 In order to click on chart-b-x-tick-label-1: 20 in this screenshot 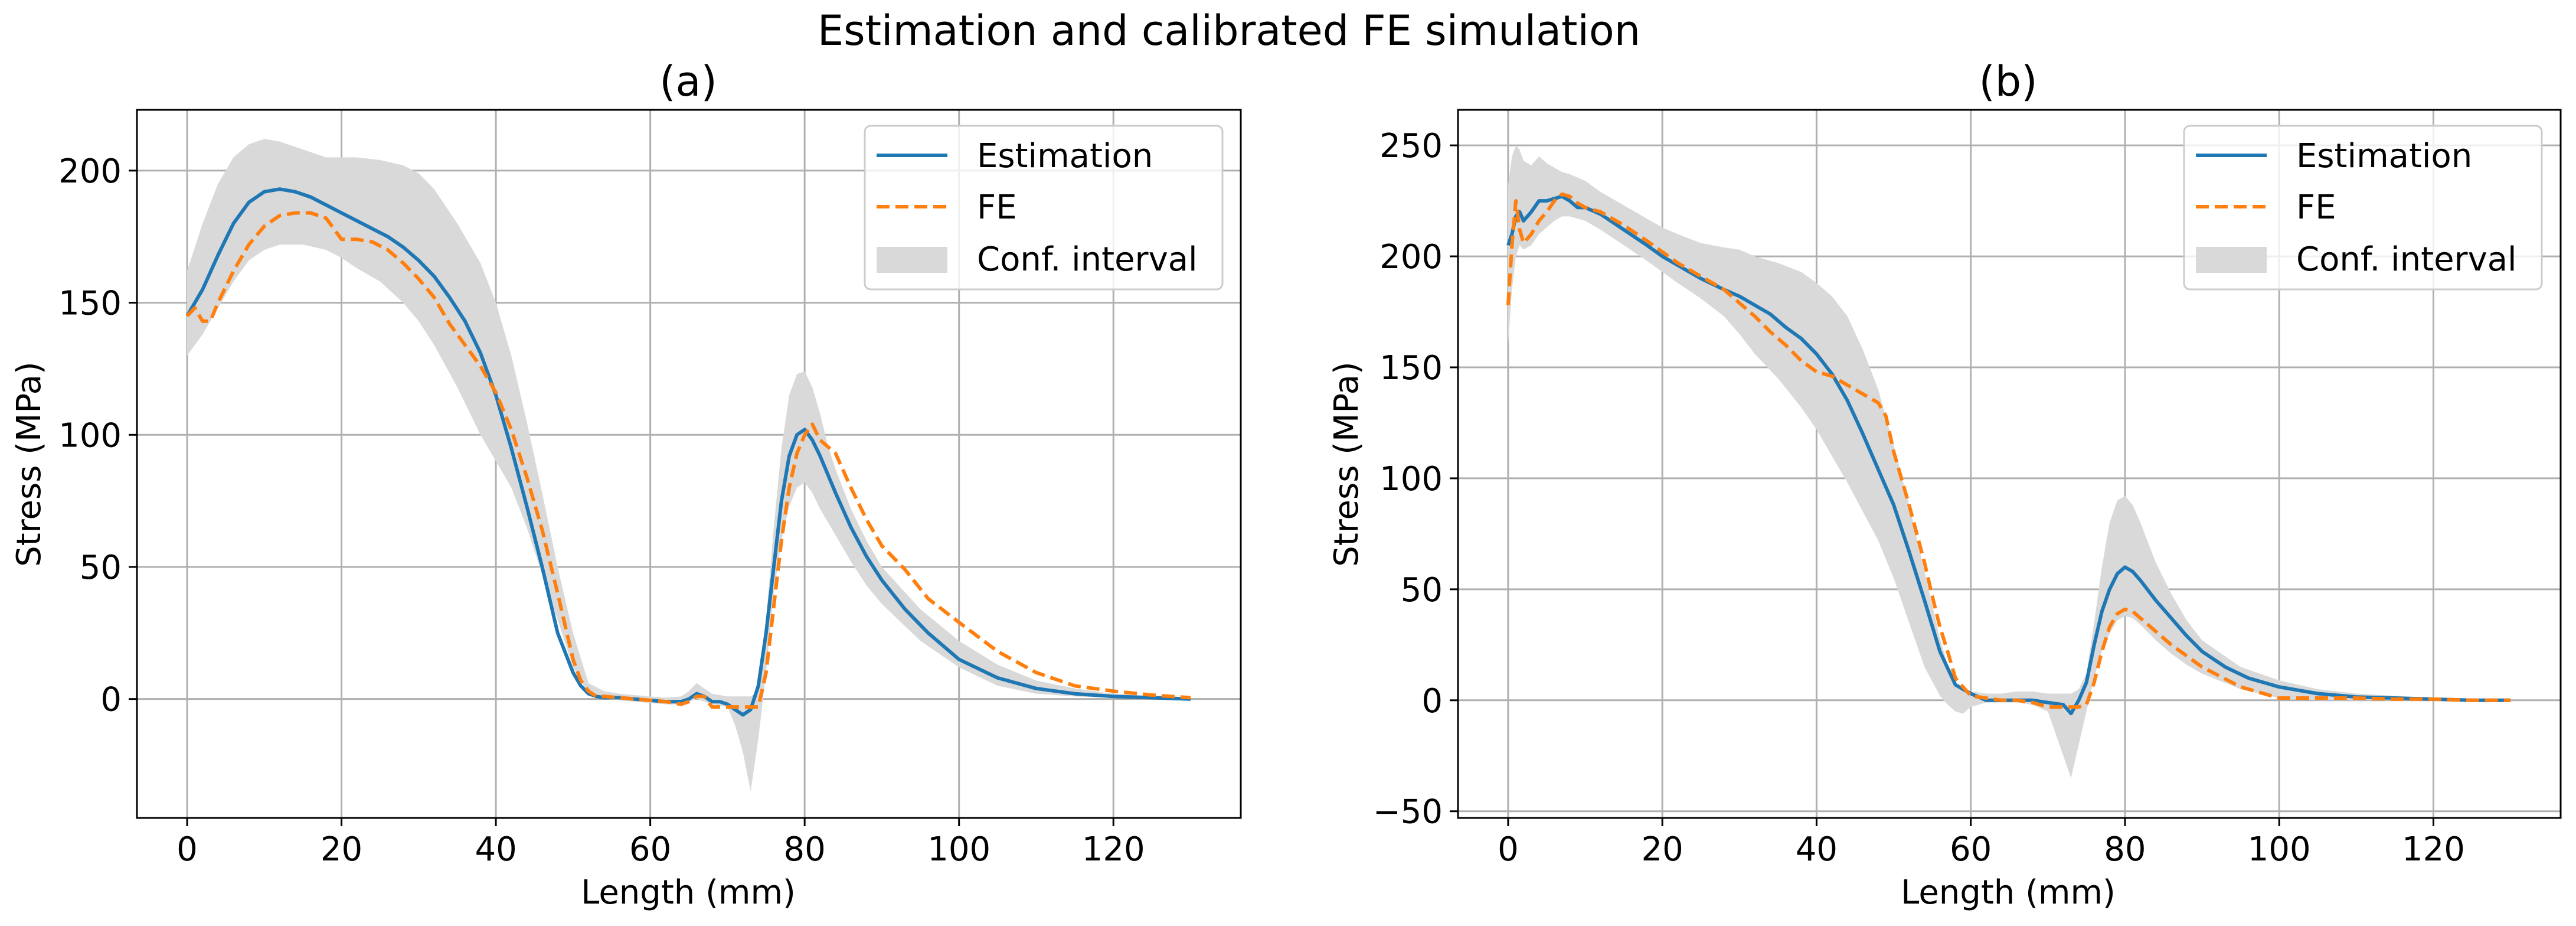, I will do `click(1662, 849)`.